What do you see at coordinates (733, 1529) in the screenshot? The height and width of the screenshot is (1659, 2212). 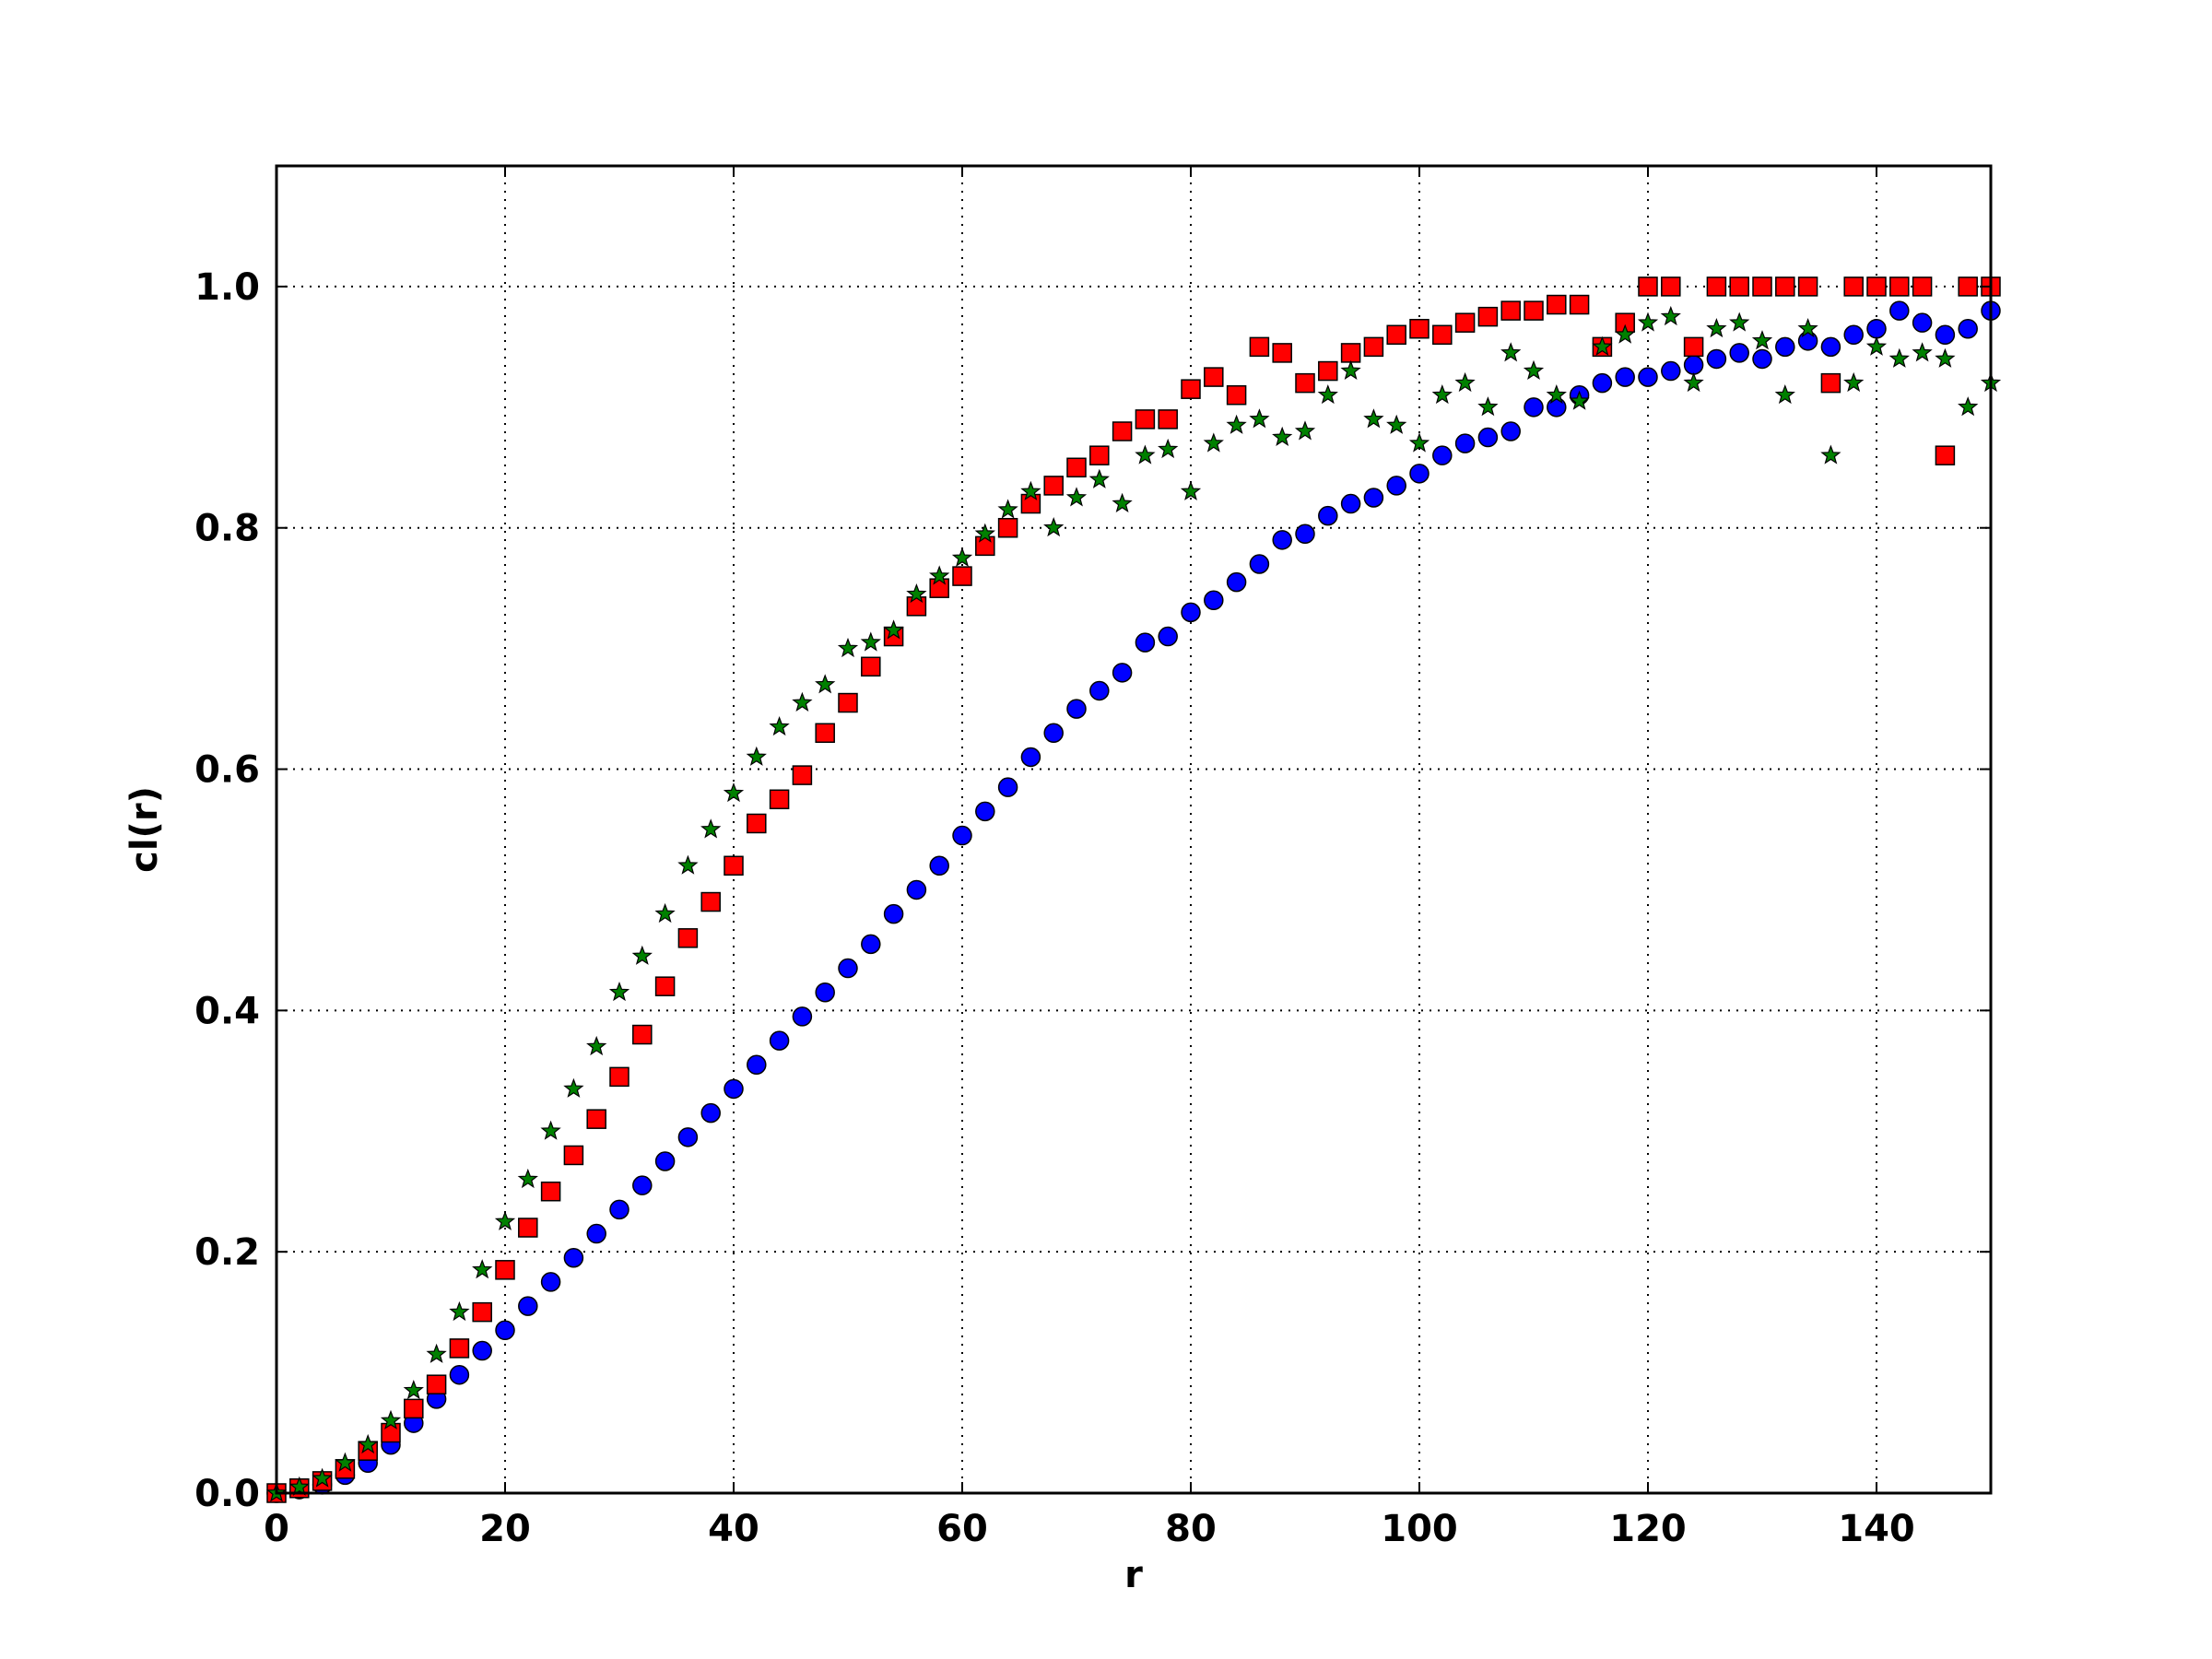 I see `x-tick-label: 40` at bounding box center [733, 1529].